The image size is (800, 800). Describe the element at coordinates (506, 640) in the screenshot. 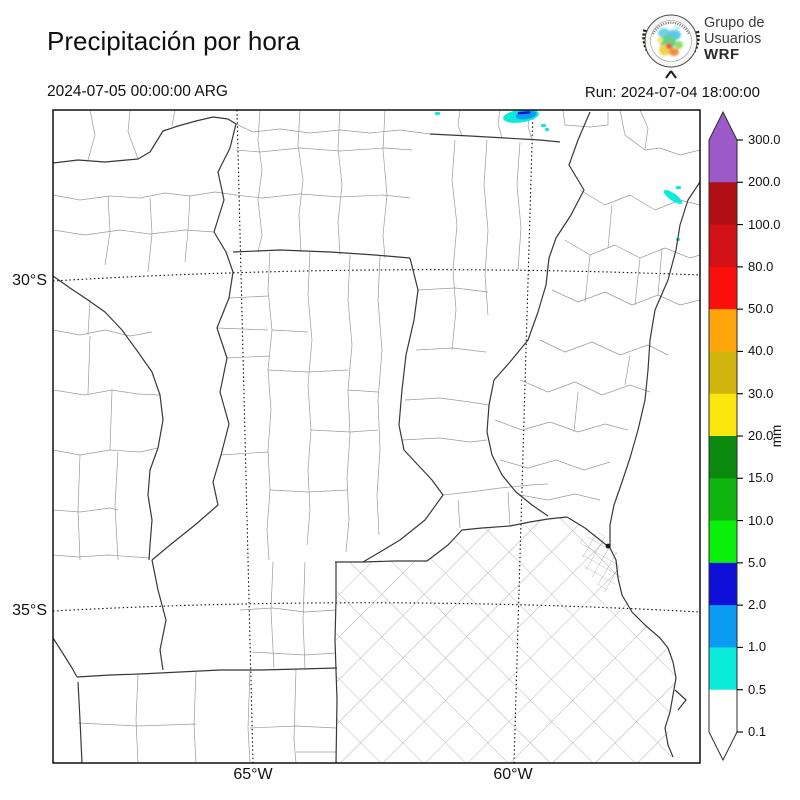

I see `department-grid-buenos-aires` at that location.